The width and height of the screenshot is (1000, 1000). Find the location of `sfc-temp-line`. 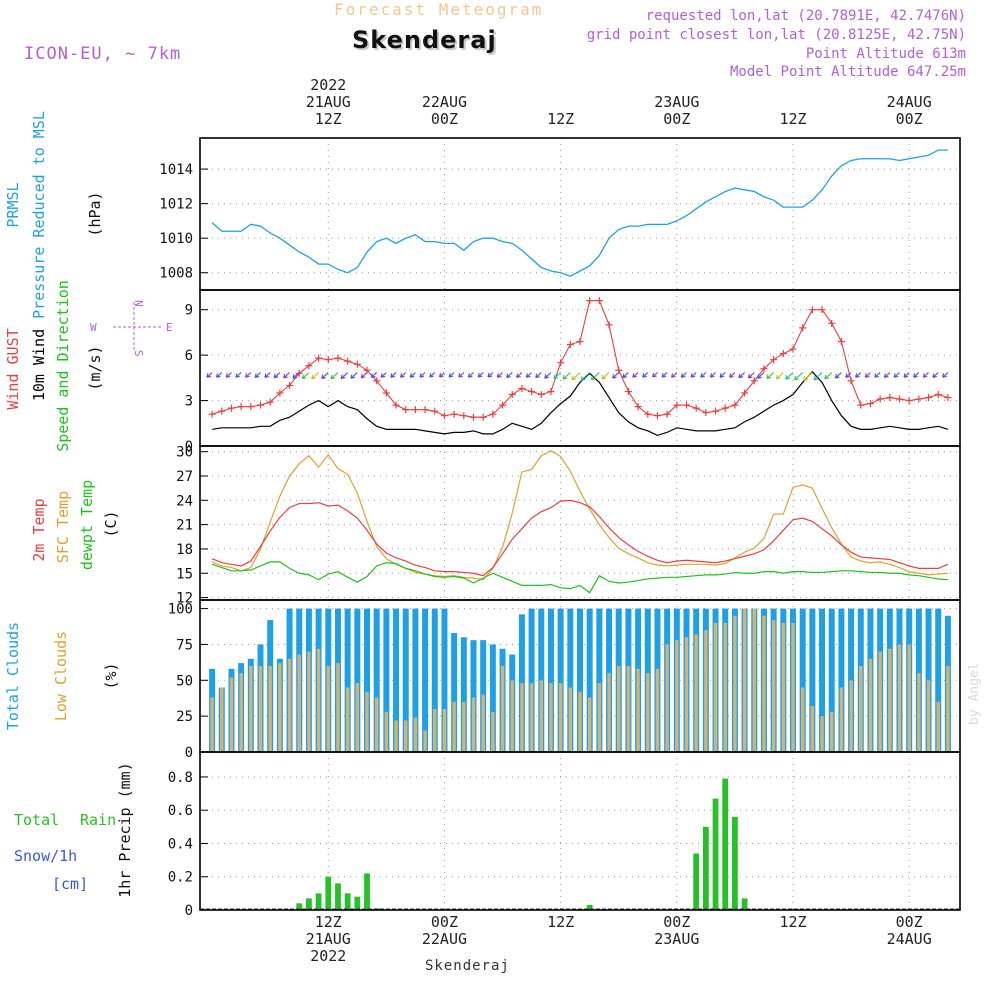

sfc-temp-line is located at coordinates (579, 515).